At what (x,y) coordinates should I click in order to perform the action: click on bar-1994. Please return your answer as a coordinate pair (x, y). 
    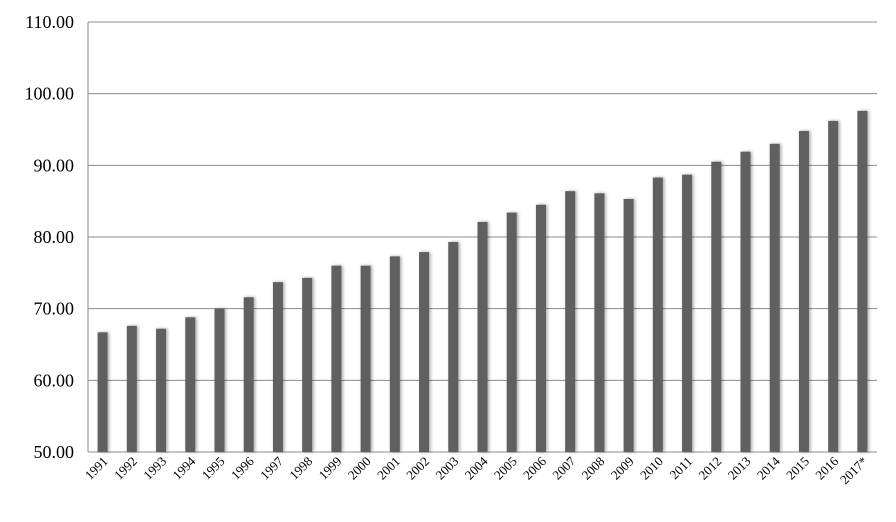
    Looking at the image, I should click on (190, 384).